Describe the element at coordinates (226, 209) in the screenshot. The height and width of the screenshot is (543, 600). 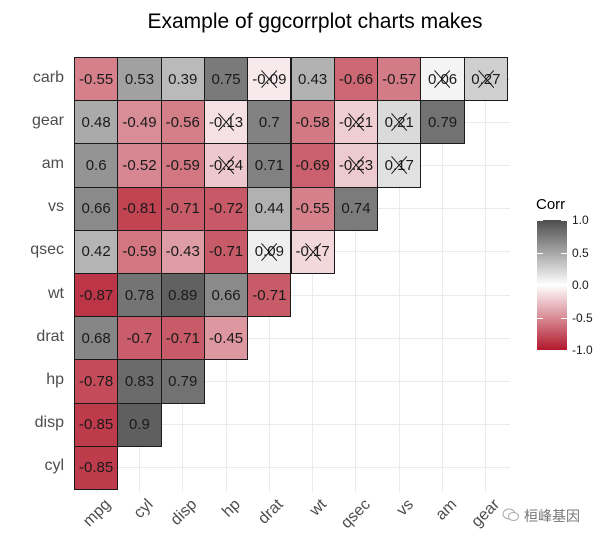
I see `cell-value: -0.72` at that location.